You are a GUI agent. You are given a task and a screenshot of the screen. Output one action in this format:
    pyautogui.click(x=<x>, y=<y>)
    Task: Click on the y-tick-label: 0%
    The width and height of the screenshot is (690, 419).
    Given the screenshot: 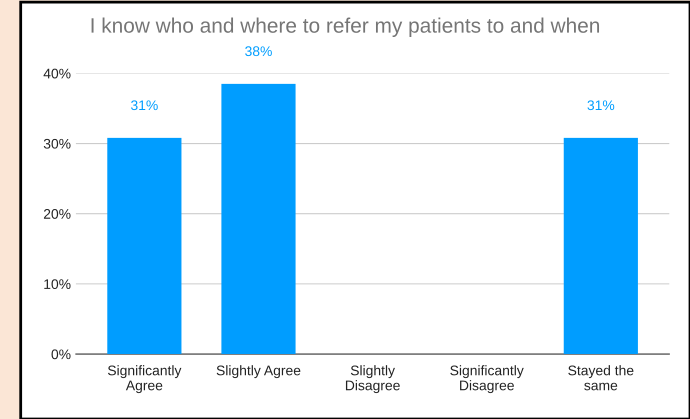 What is the action you would take?
    pyautogui.click(x=61, y=354)
    